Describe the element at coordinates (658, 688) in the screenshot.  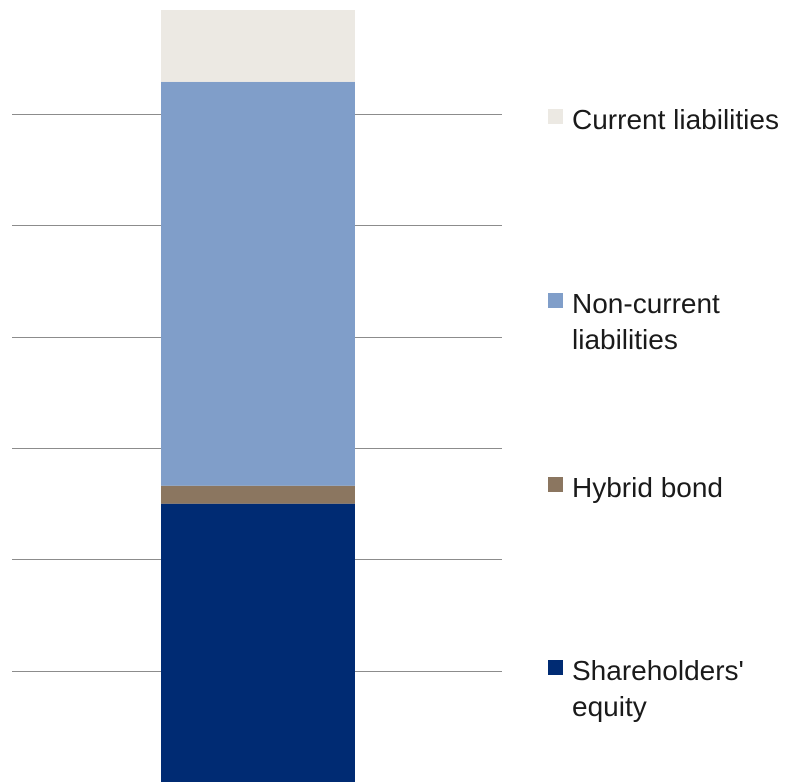
I see `legend-label: Shareholders' equity` at that location.